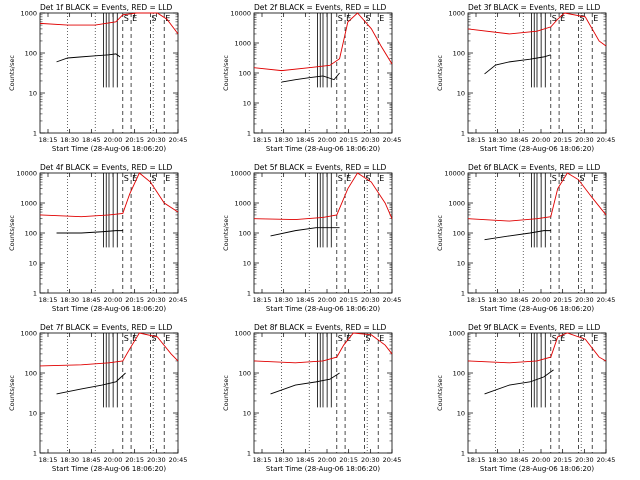  What do you see at coordinates (106, 327) in the screenshot?
I see `panel-title: Det 7f BLACK = Events, RED = LLD` at bounding box center [106, 327].